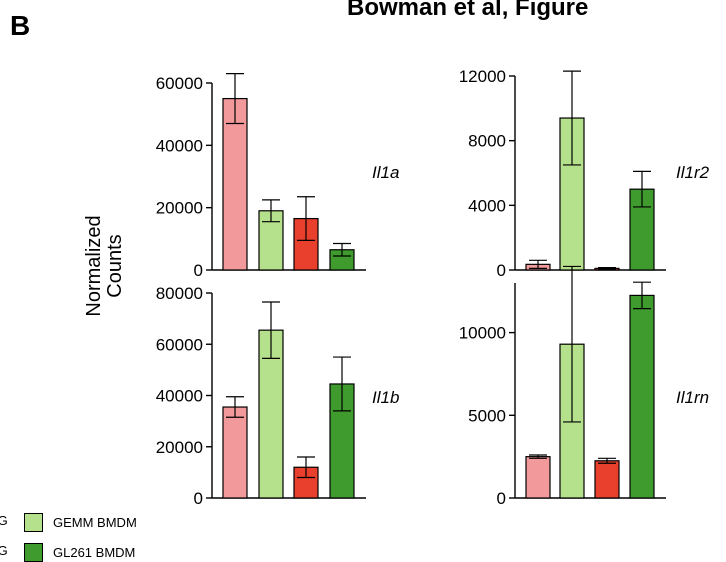 The image size is (726, 562). Describe the element at coordinates (501, 498) in the screenshot. I see `y-tick-label-il1rn: 0` at that location.